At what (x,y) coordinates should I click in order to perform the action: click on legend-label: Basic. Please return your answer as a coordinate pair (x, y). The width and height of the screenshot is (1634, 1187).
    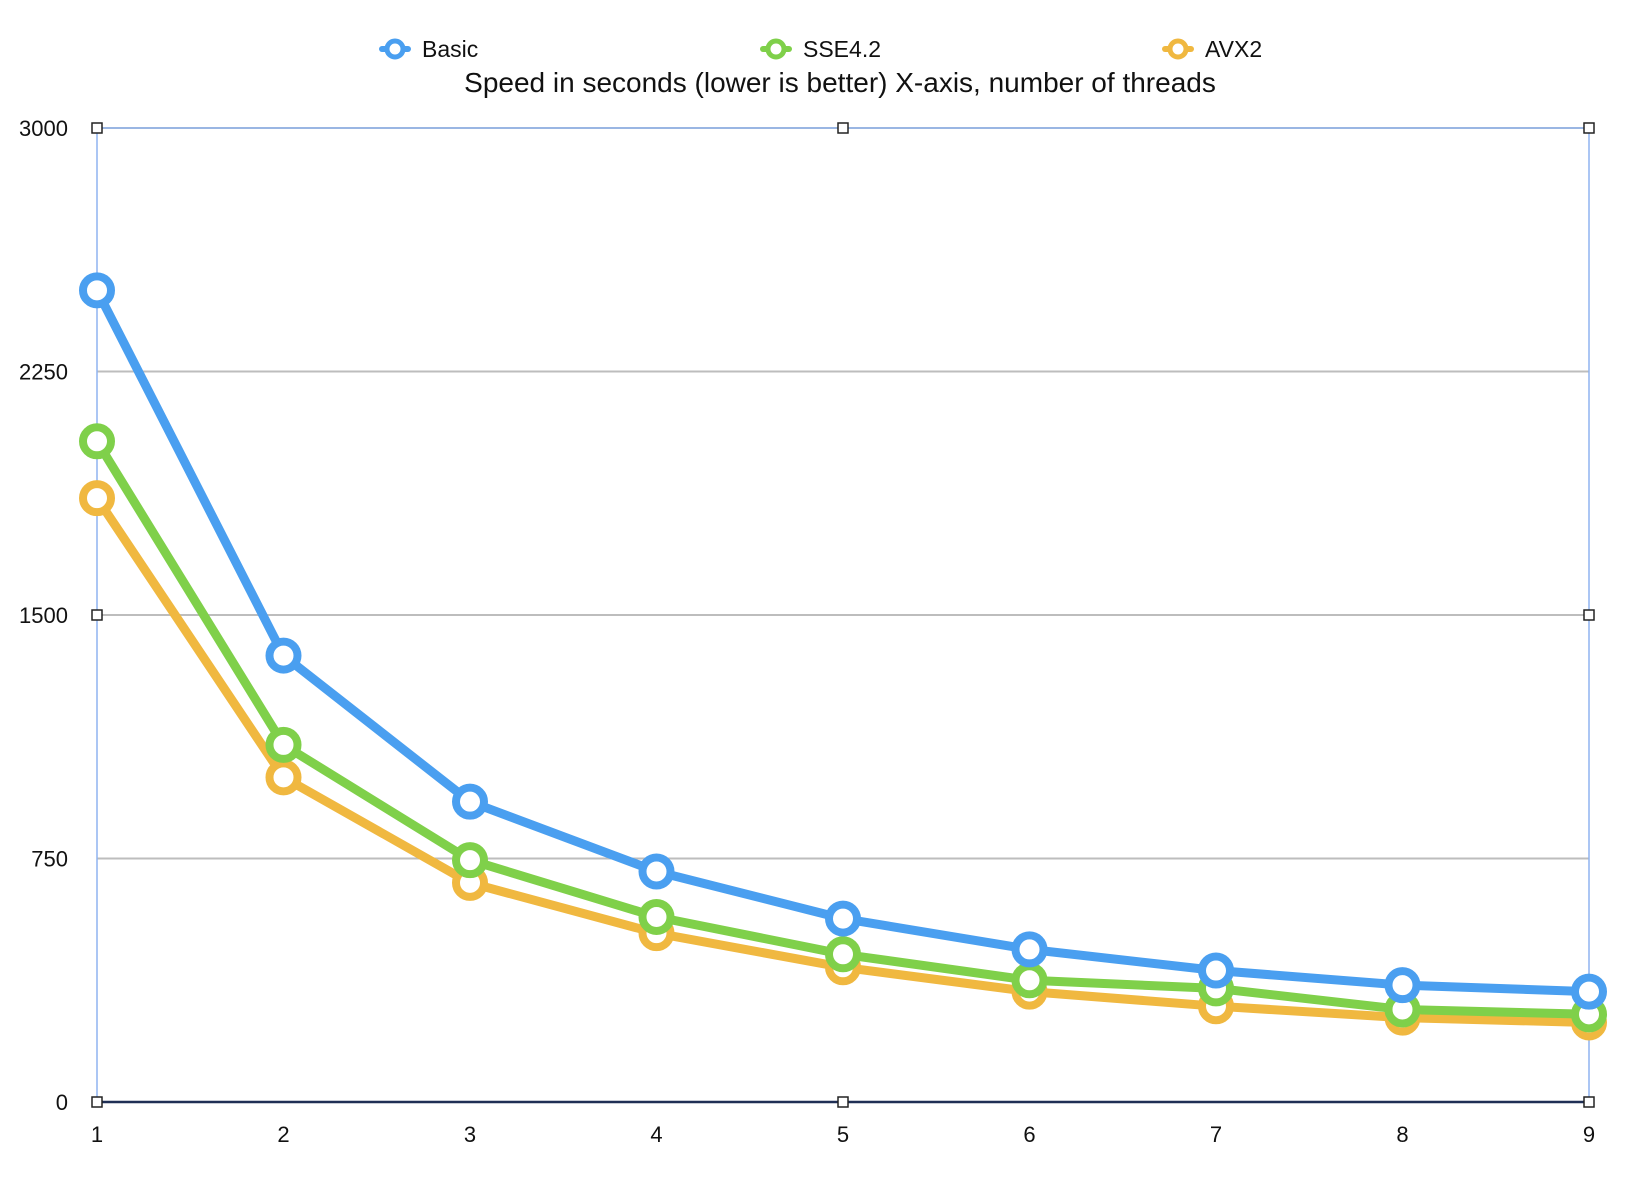
    Looking at the image, I should click on (450, 49).